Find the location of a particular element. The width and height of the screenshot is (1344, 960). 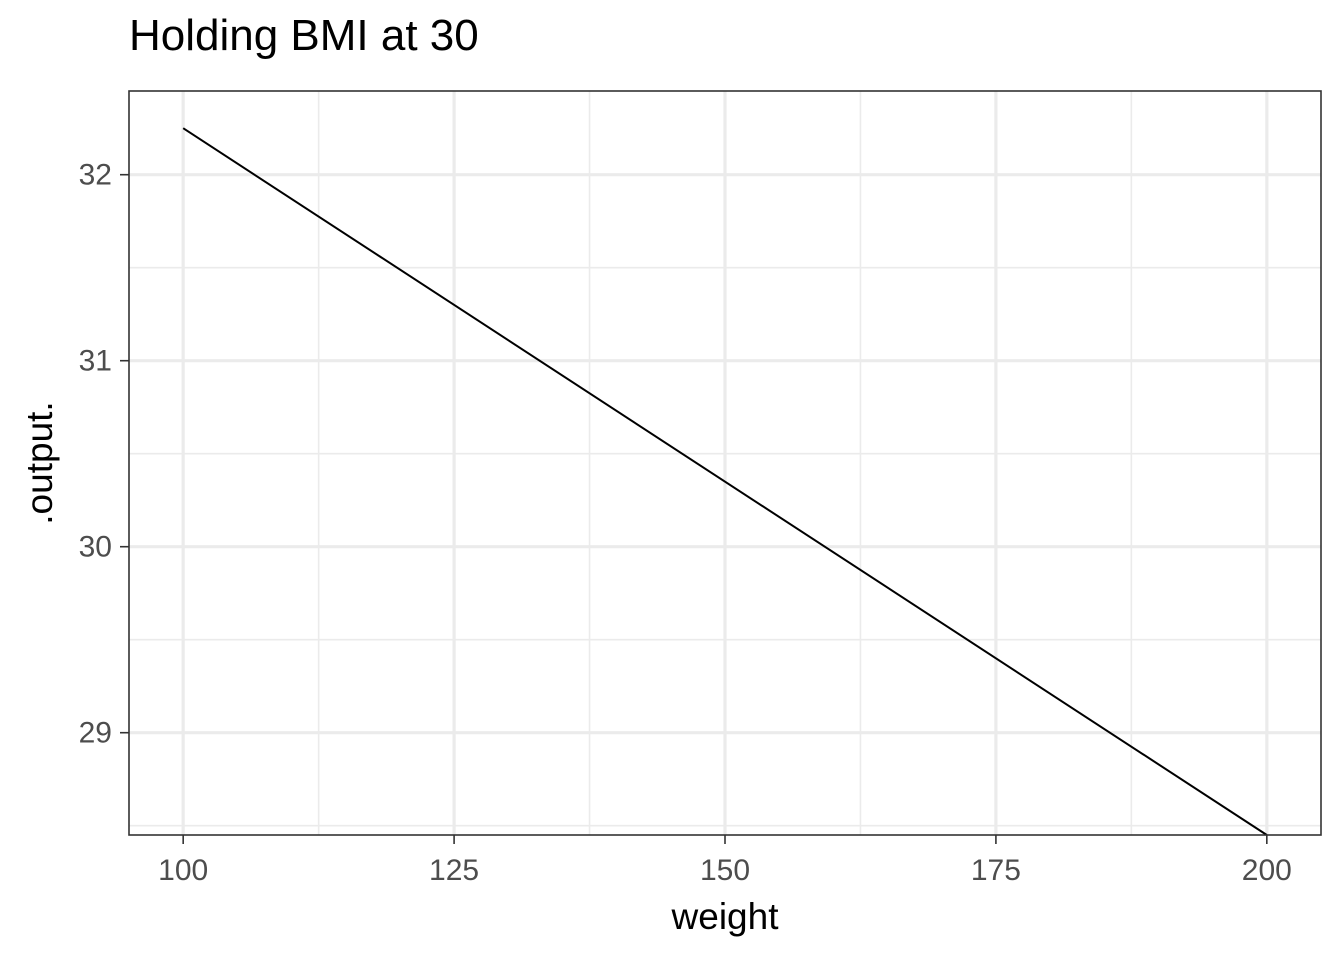

x-tick-label: 200 is located at coordinates (1267, 870).